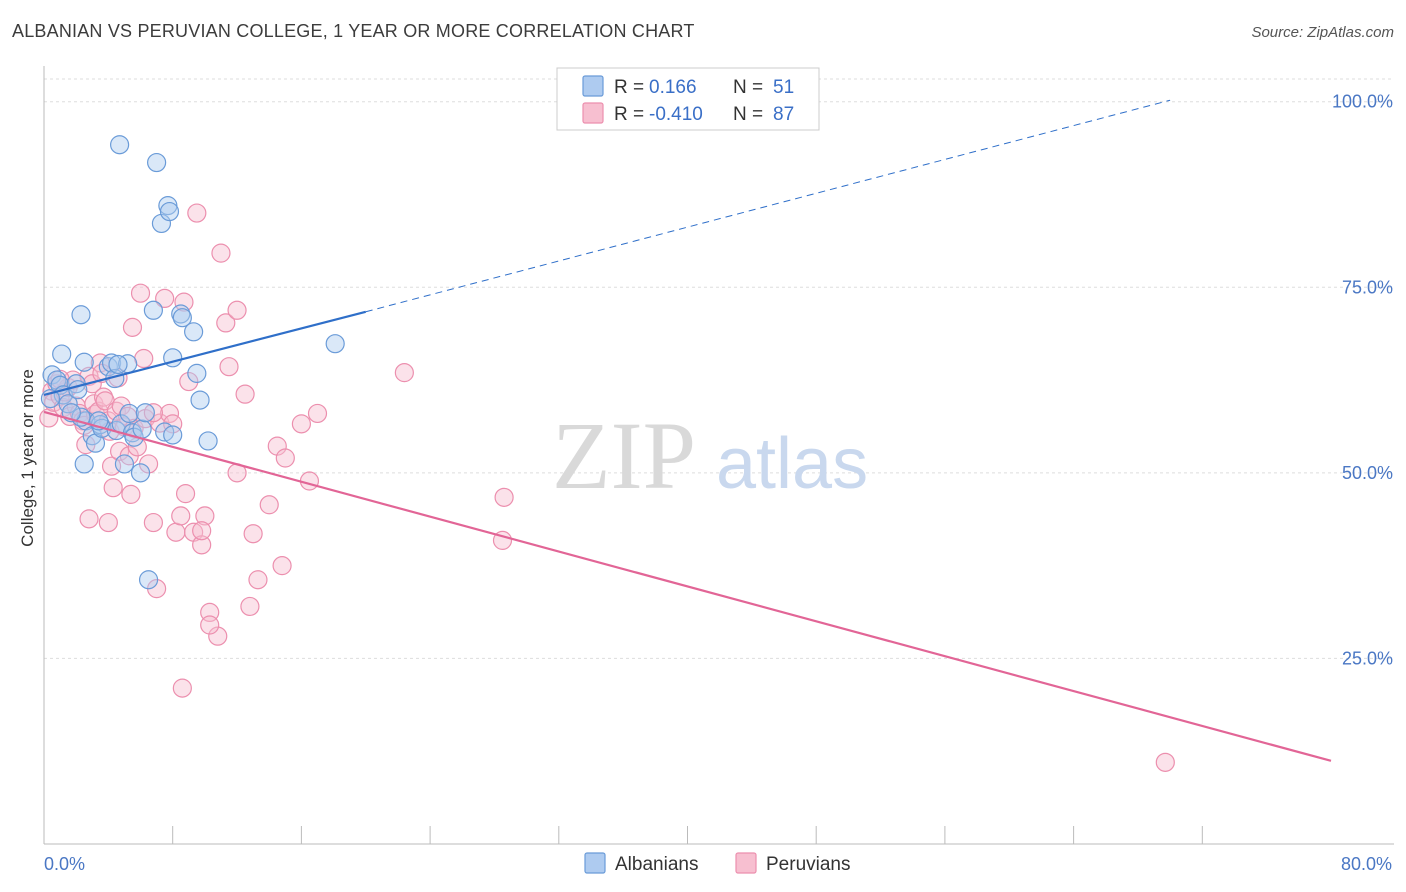 The height and width of the screenshot is (892, 1406). What do you see at coordinates (688, 99) in the screenshot?
I see `legend: R = 0.166 N = 51 R = -0.410 N = 87` at bounding box center [688, 99].